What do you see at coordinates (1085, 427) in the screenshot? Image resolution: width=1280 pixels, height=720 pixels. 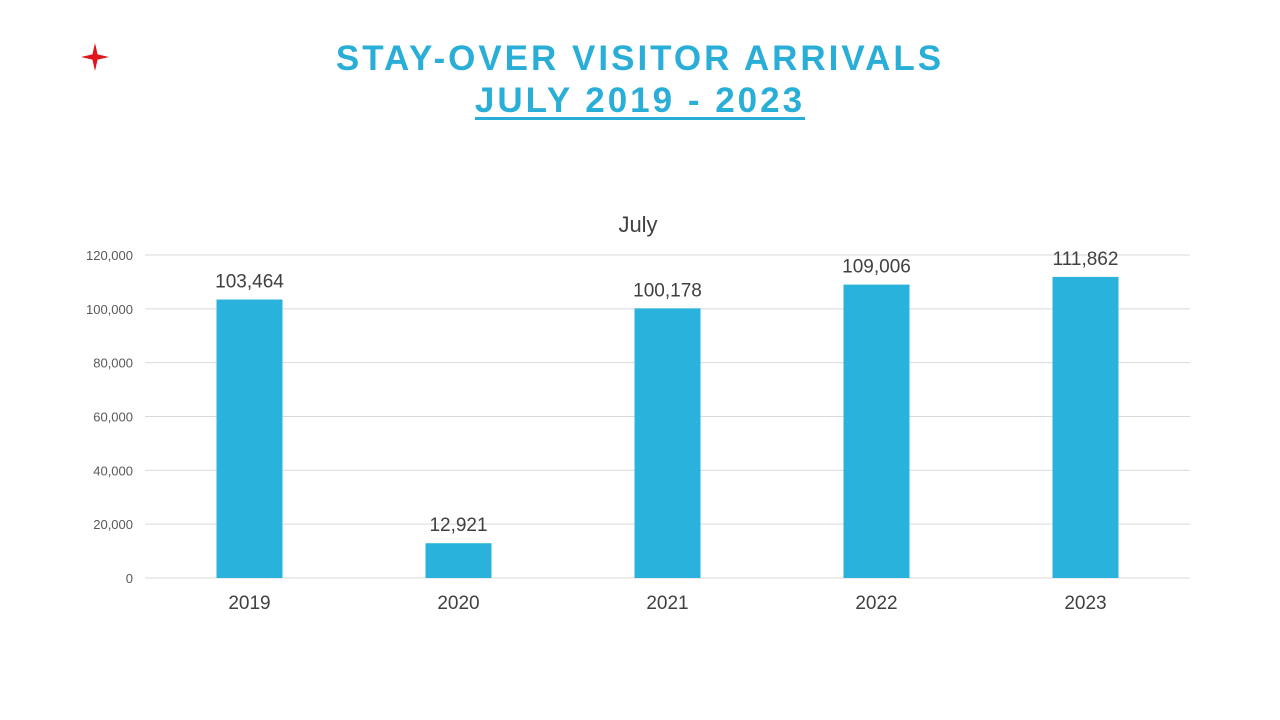 I see `bar-2023` at bounding box center [1085, 427].